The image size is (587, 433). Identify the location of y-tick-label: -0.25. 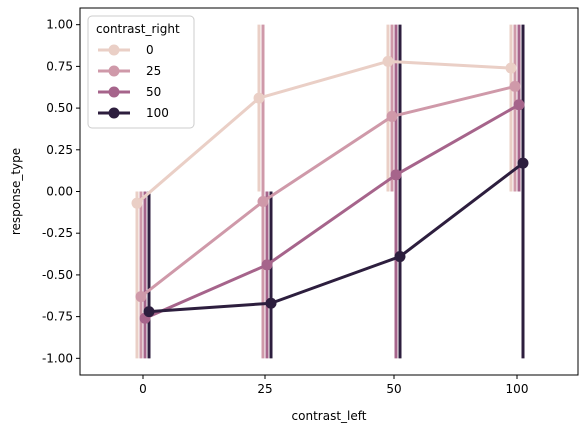
(57, 233).